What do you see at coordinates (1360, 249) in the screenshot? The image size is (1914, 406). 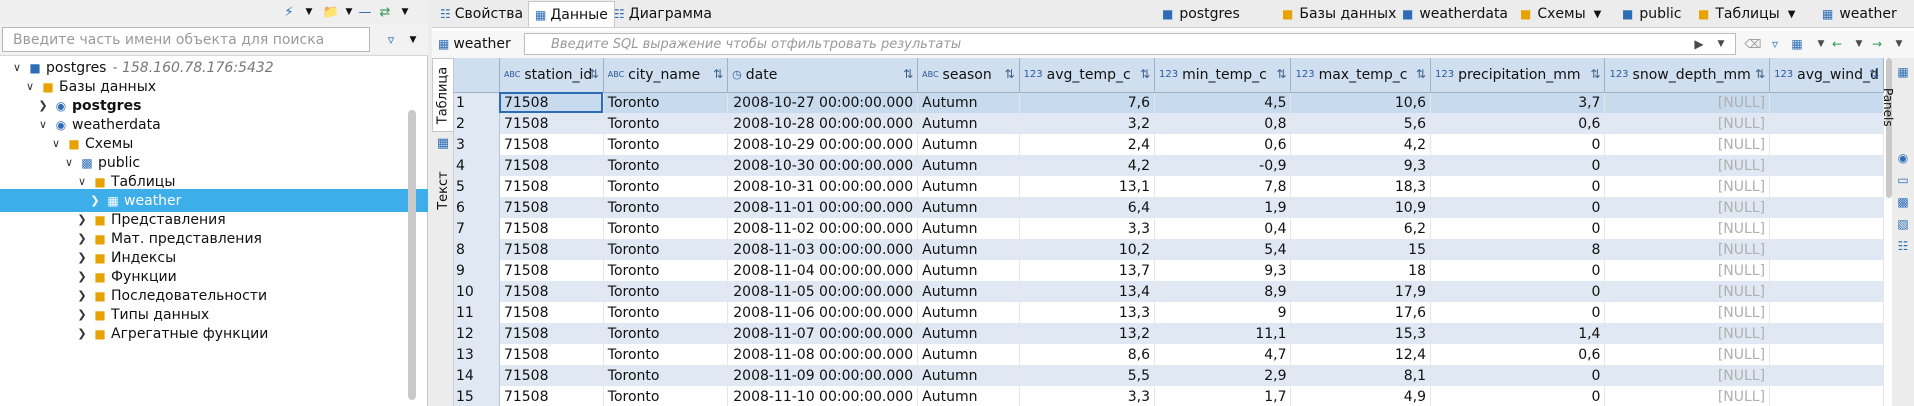 I see `table-cell: 15` at bounding box center [1360, 249].